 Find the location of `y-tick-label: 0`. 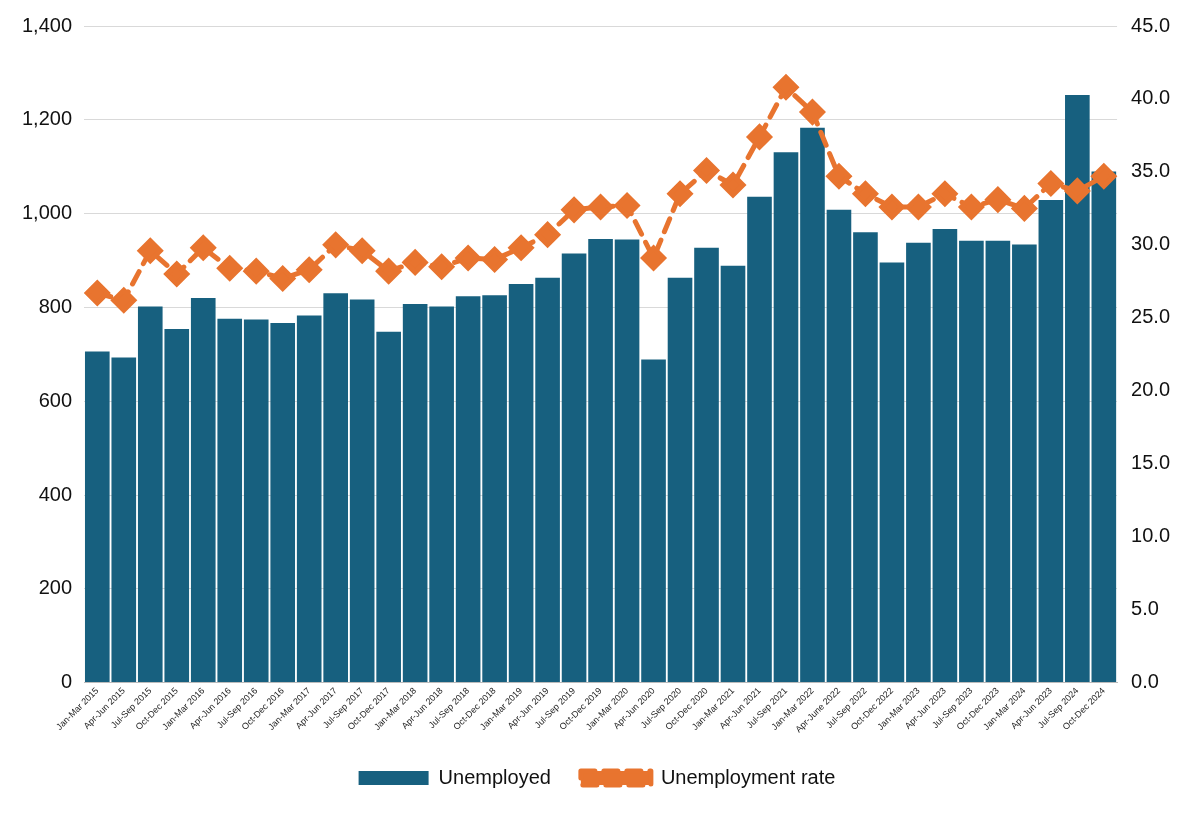

y-tick-label: 0 is located at coordinates (66, 681).